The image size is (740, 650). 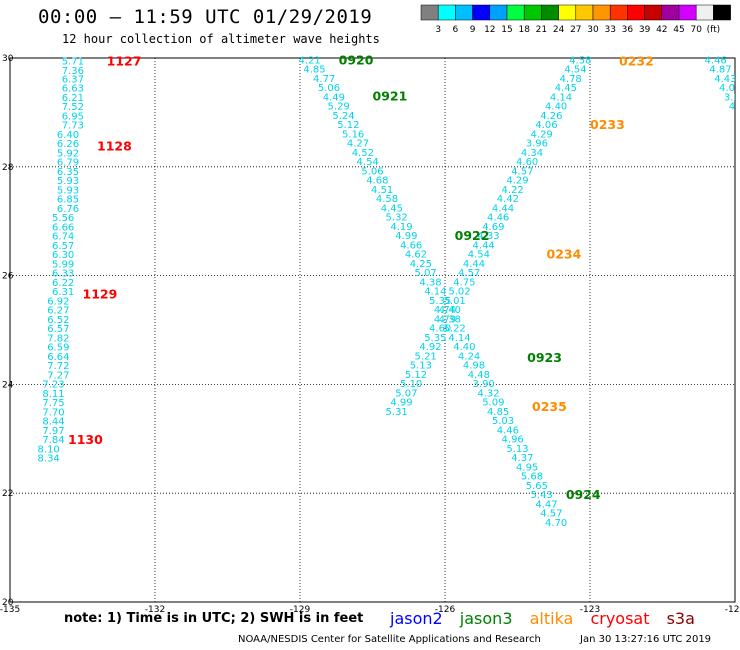 I want to click on wave-height-value: 4.72, so click(x=734, y=107).